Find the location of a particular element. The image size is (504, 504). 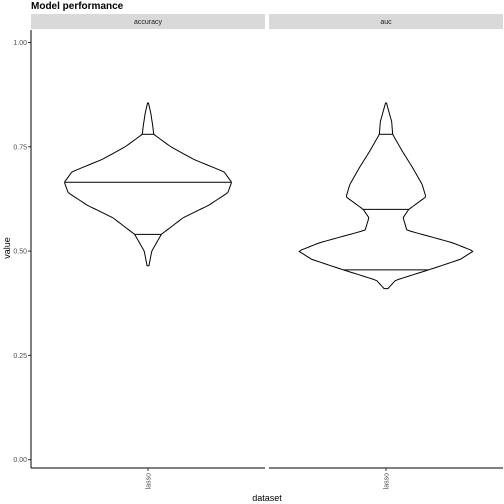

y-axis-title: value is located at coordinates (7, 248).